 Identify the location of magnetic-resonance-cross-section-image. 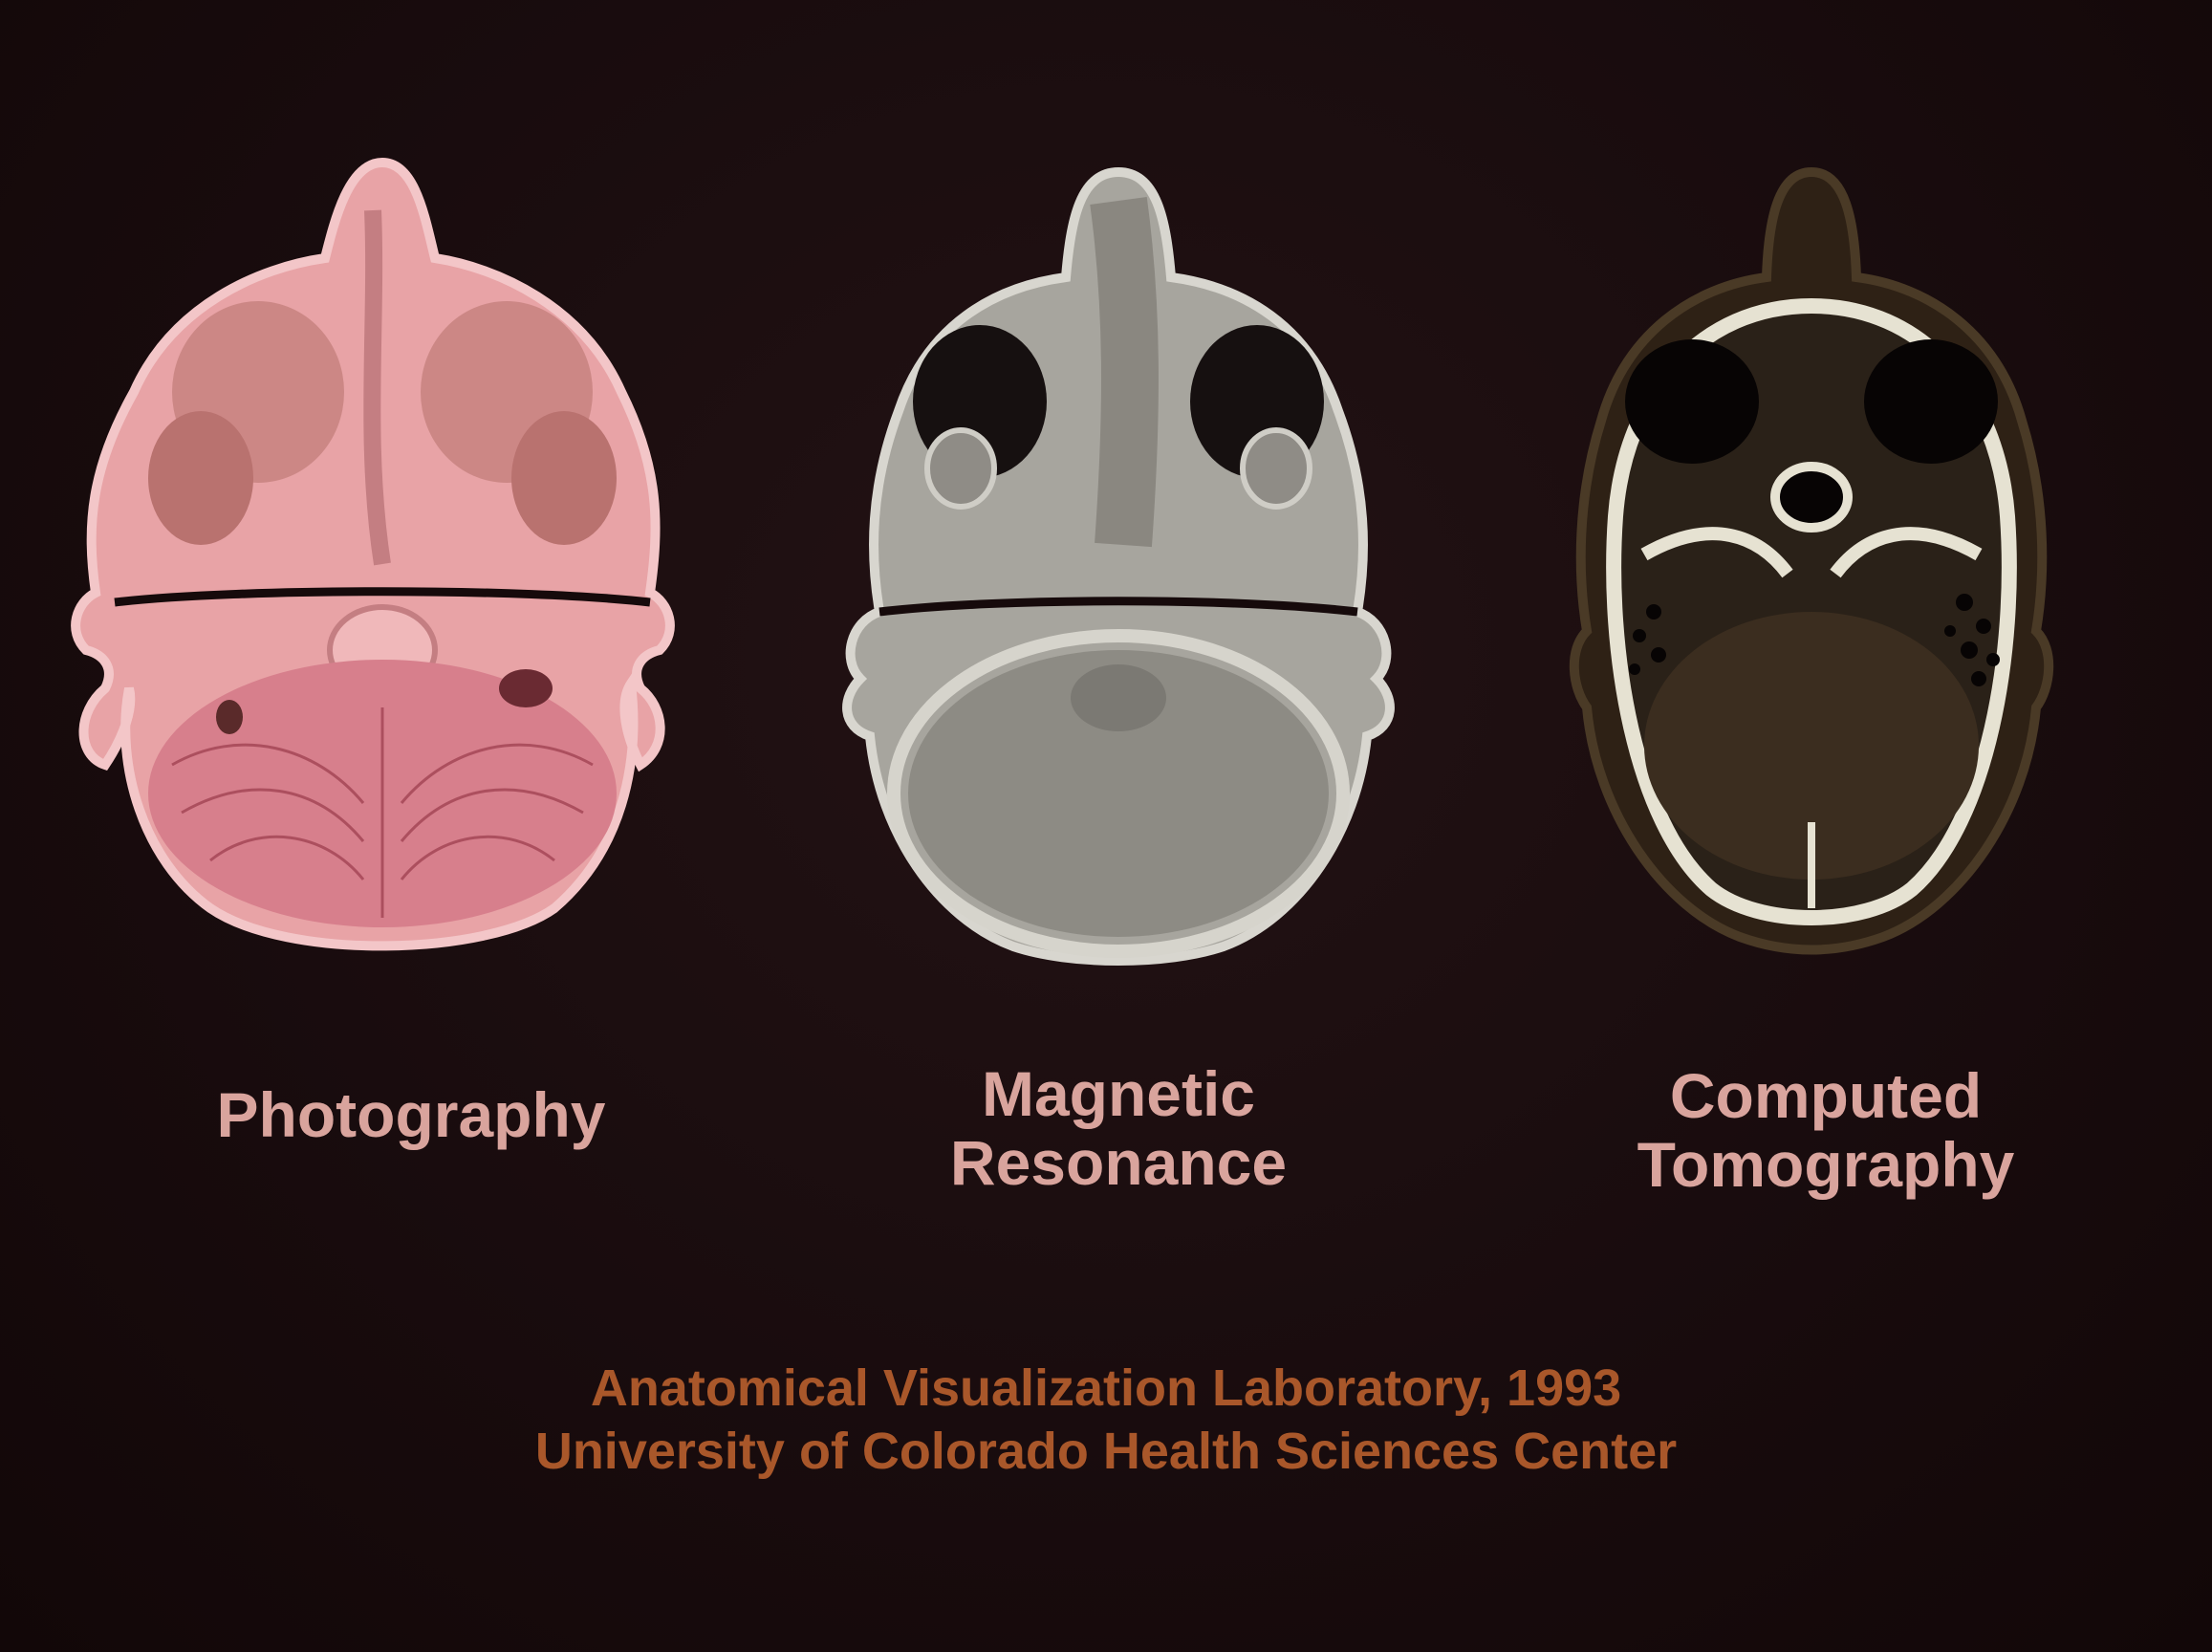
(1118, 569).